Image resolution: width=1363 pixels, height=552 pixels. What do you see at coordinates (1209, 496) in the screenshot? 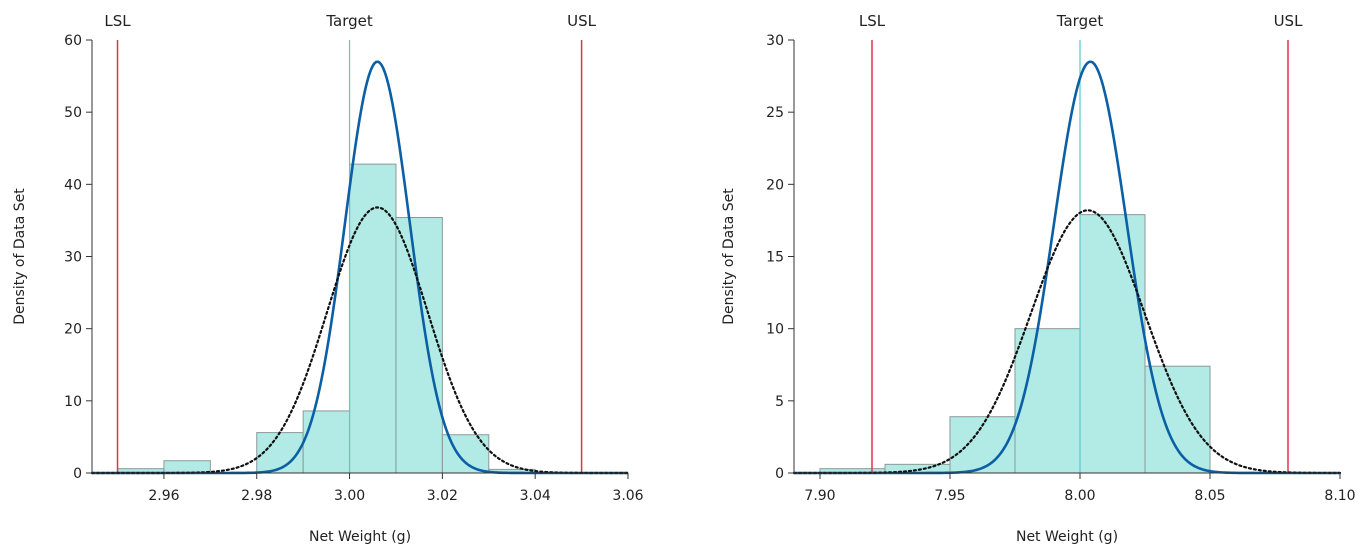
I see `x-tick-label: 8.05` at bounding box center [1209, 496].